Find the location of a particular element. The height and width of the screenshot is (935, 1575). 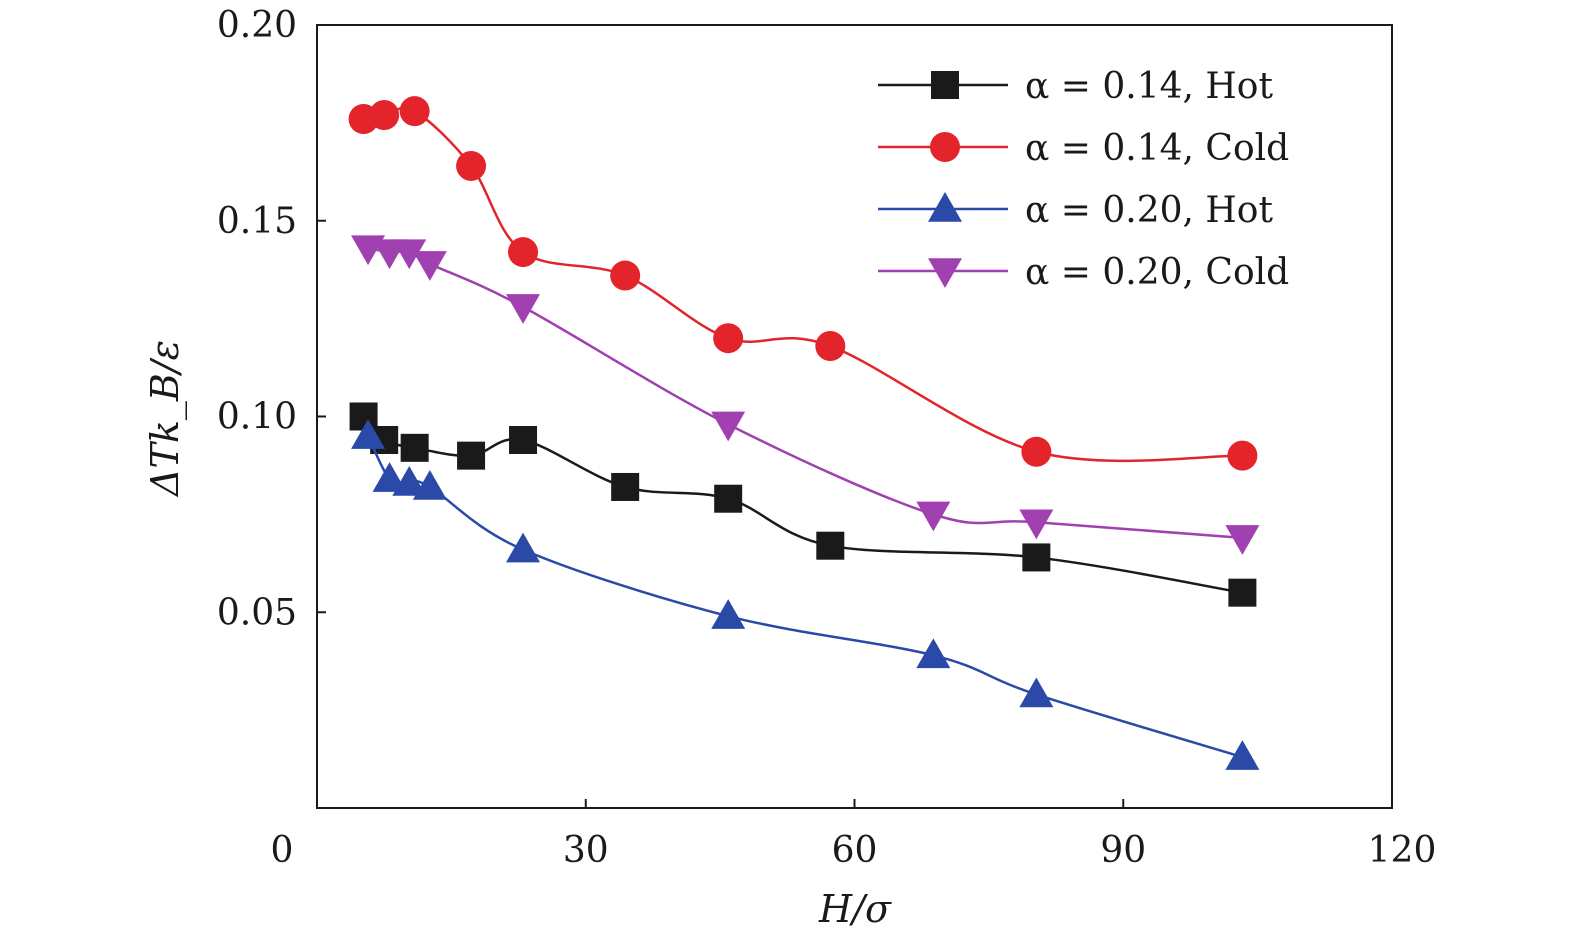

x-tick-label: 60 is located at coordinates (855, 850).